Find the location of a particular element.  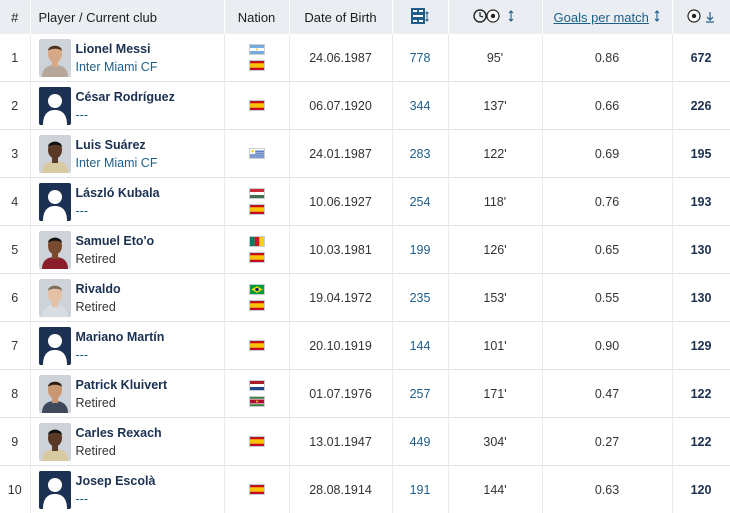

goals-cell: 120 is located at coordinates (701, 489).